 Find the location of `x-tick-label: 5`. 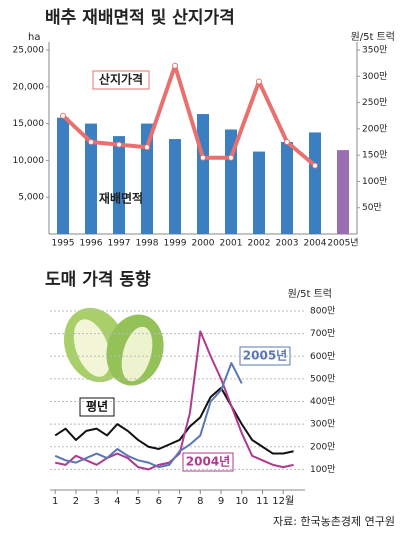

x-tick-label: 5 is located at coordinates (138, 501).